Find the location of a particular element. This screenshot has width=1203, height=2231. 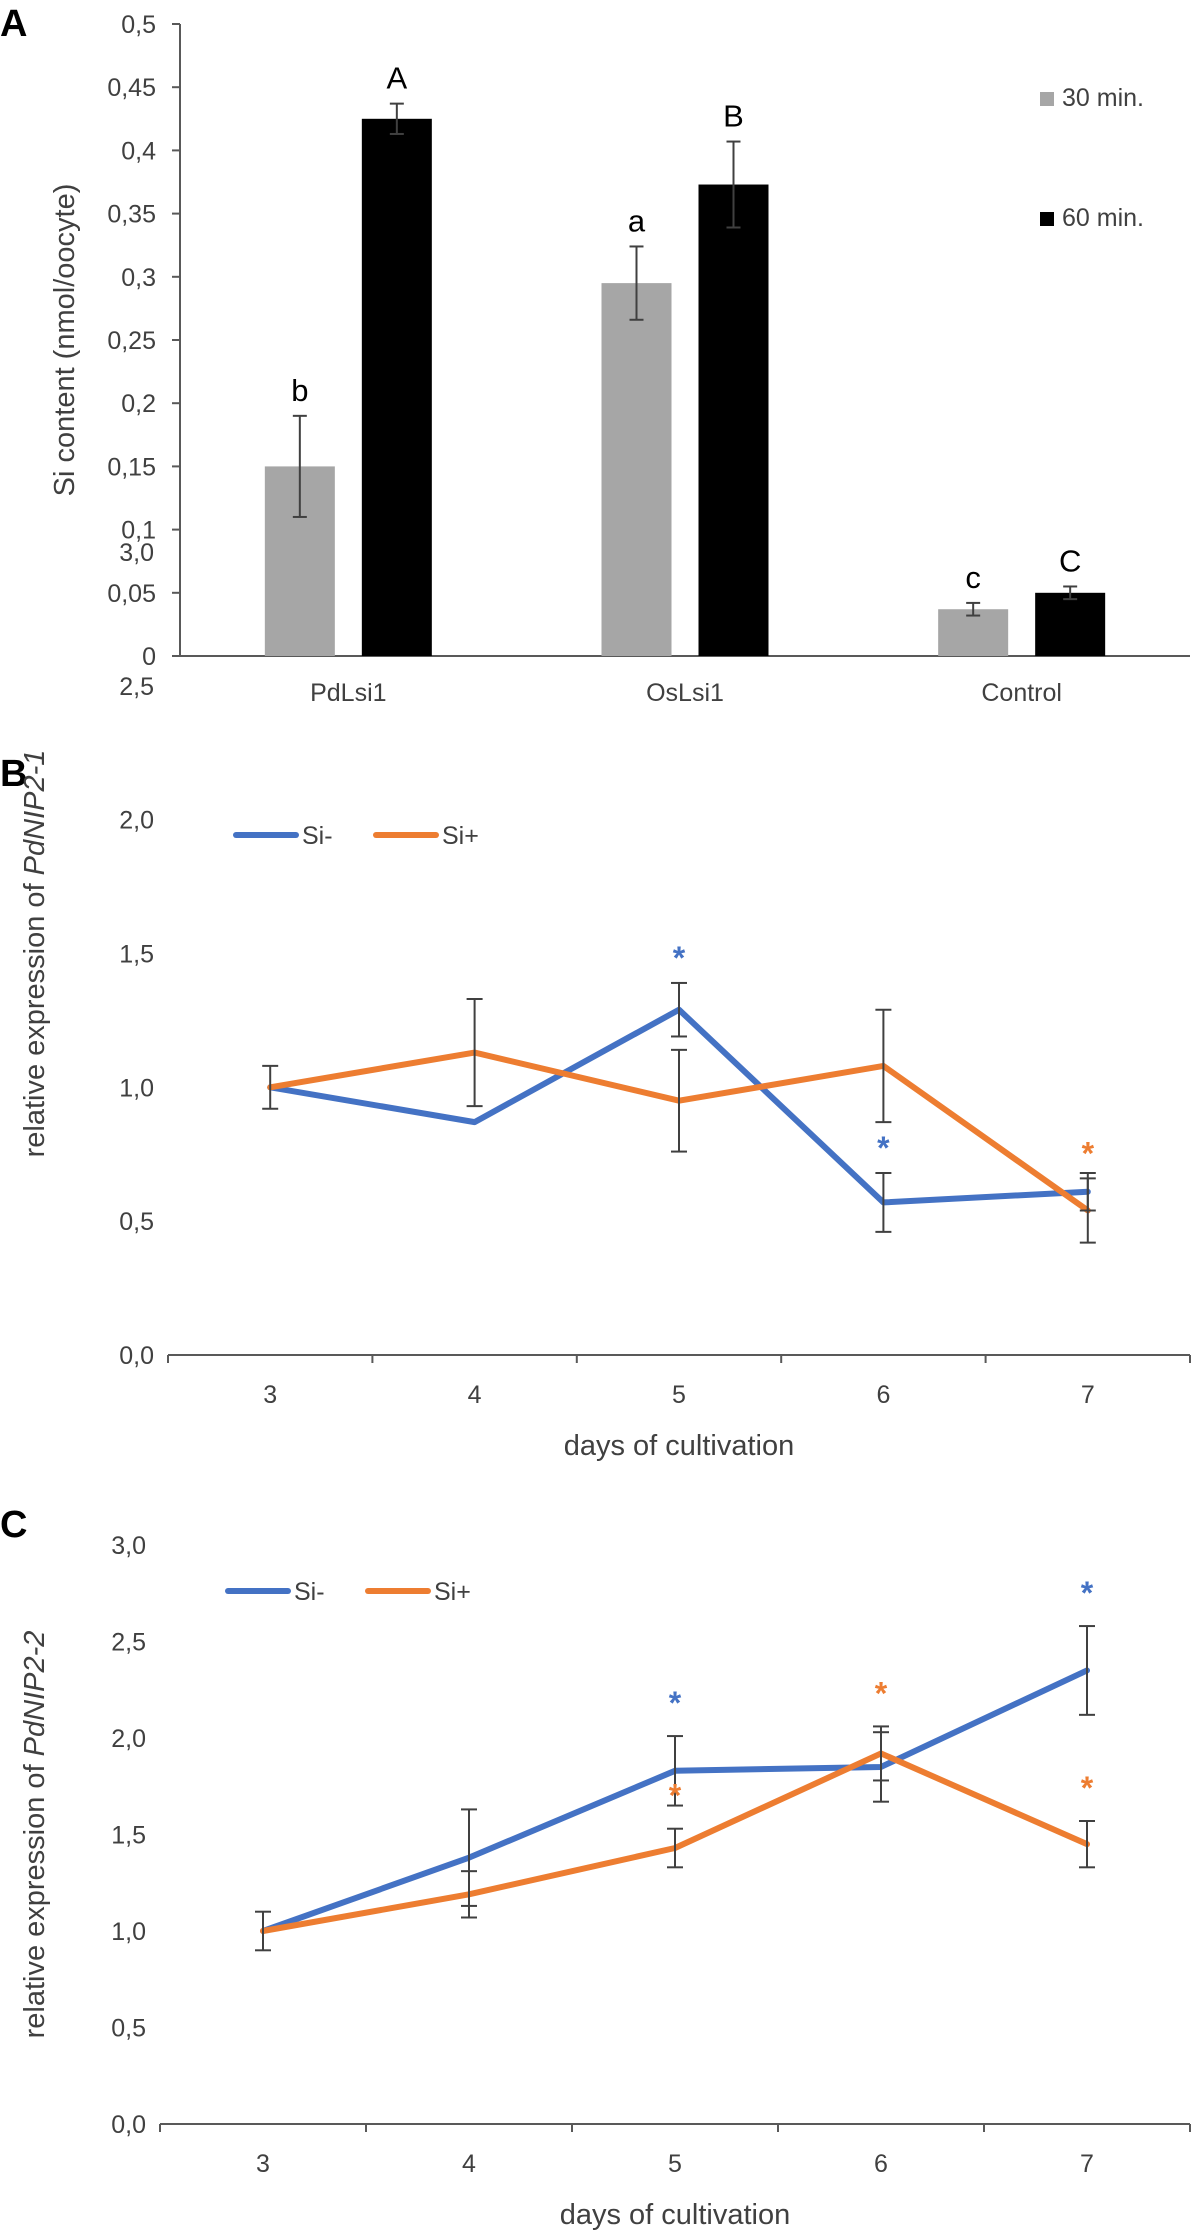

legend-label: 30 min. is located at coordinates (1103, 98).